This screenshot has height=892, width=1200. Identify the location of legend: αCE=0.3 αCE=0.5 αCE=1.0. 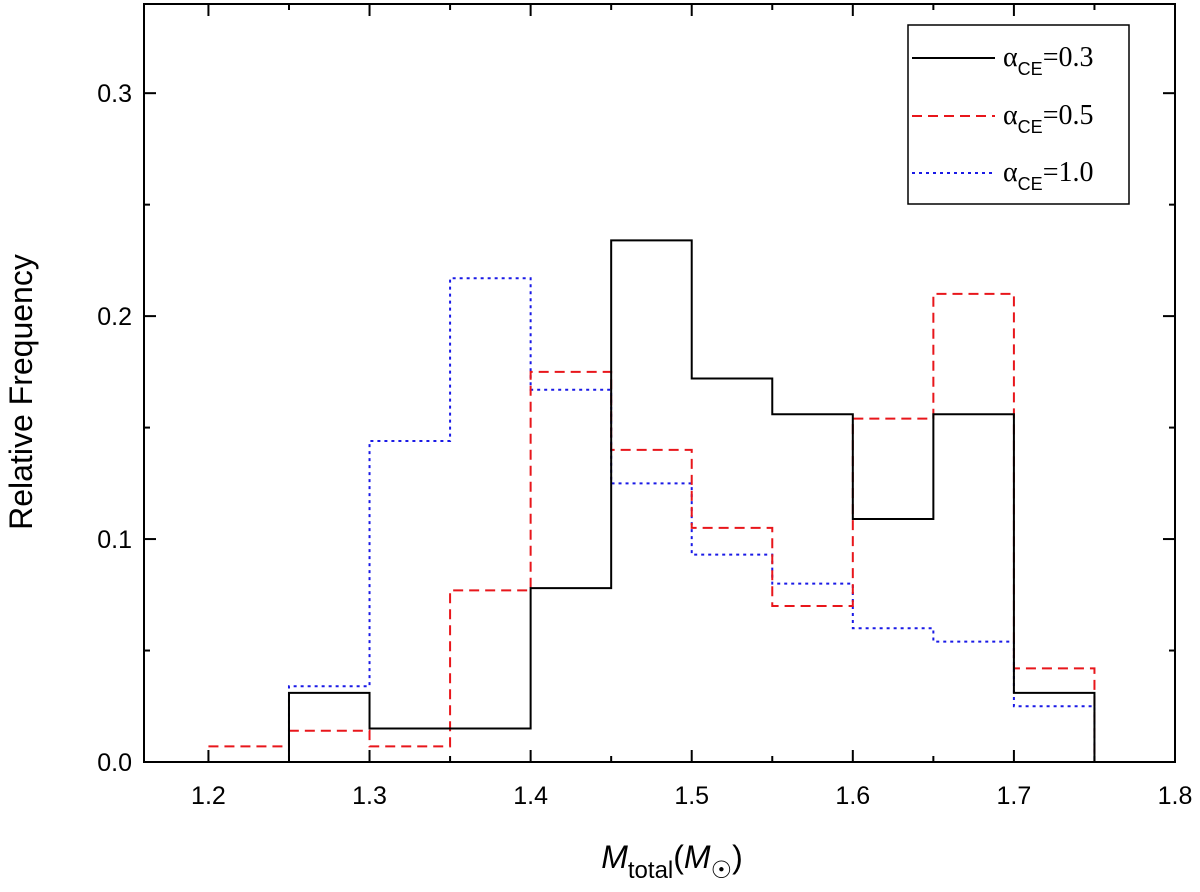
(1018, 114).